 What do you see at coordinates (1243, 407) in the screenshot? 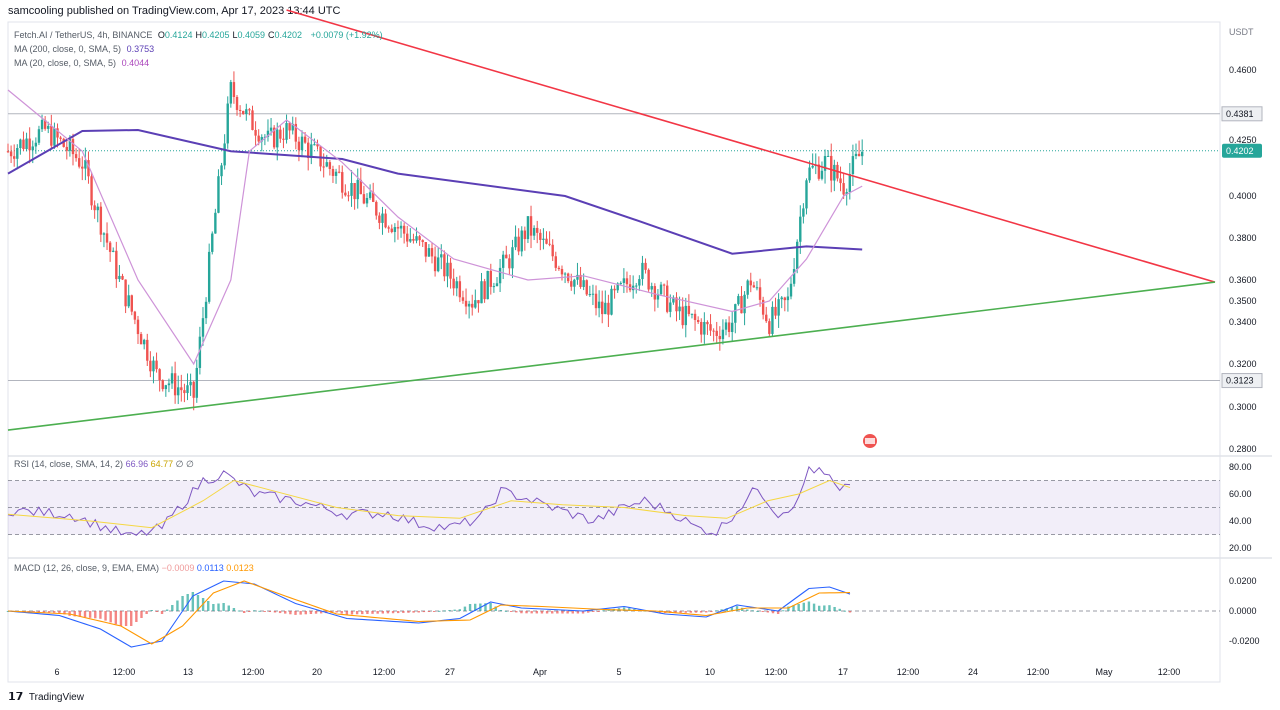
I see `price-tick-label: 0.3000` at bounding box center [1243, 407].